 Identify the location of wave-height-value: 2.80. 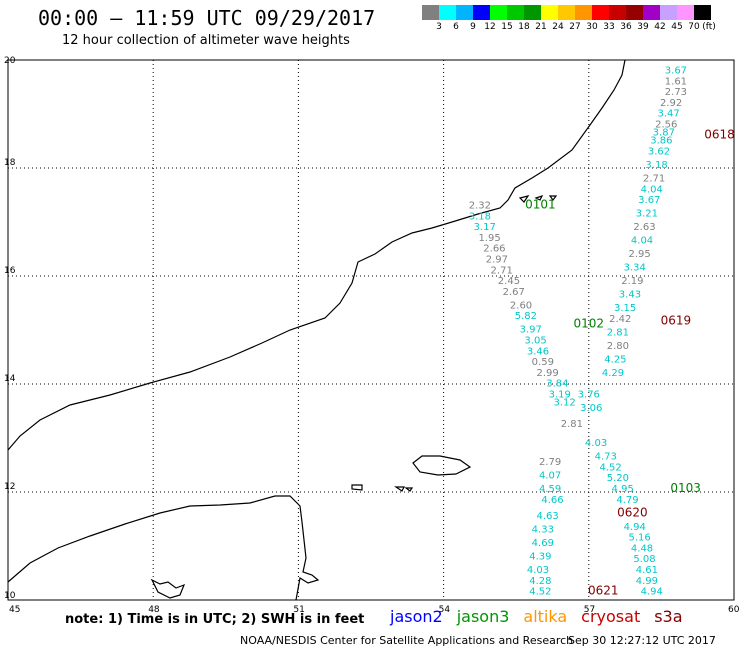
(618, 346).